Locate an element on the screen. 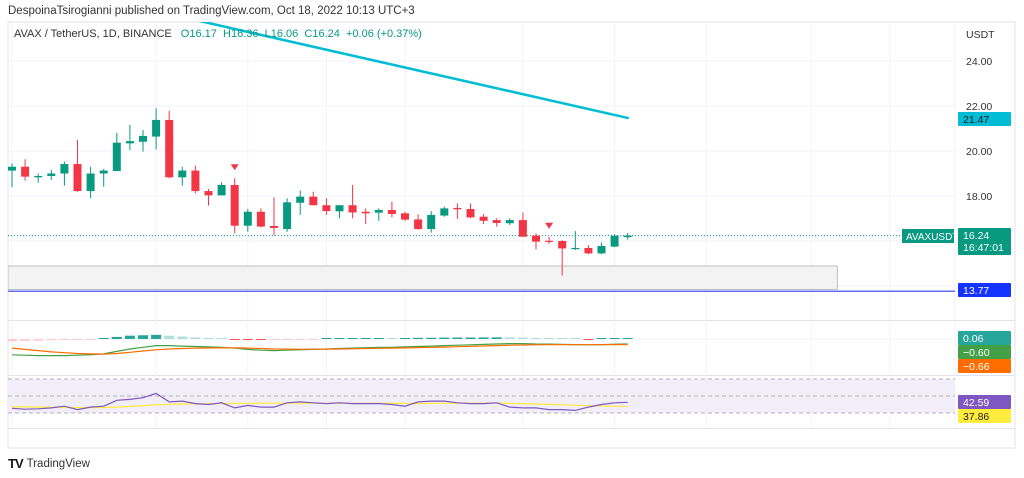 Image resolution: width=1024 pixels, height=478 pixels. sell-signal-triangle-icon is located at coordinates (234, 167).